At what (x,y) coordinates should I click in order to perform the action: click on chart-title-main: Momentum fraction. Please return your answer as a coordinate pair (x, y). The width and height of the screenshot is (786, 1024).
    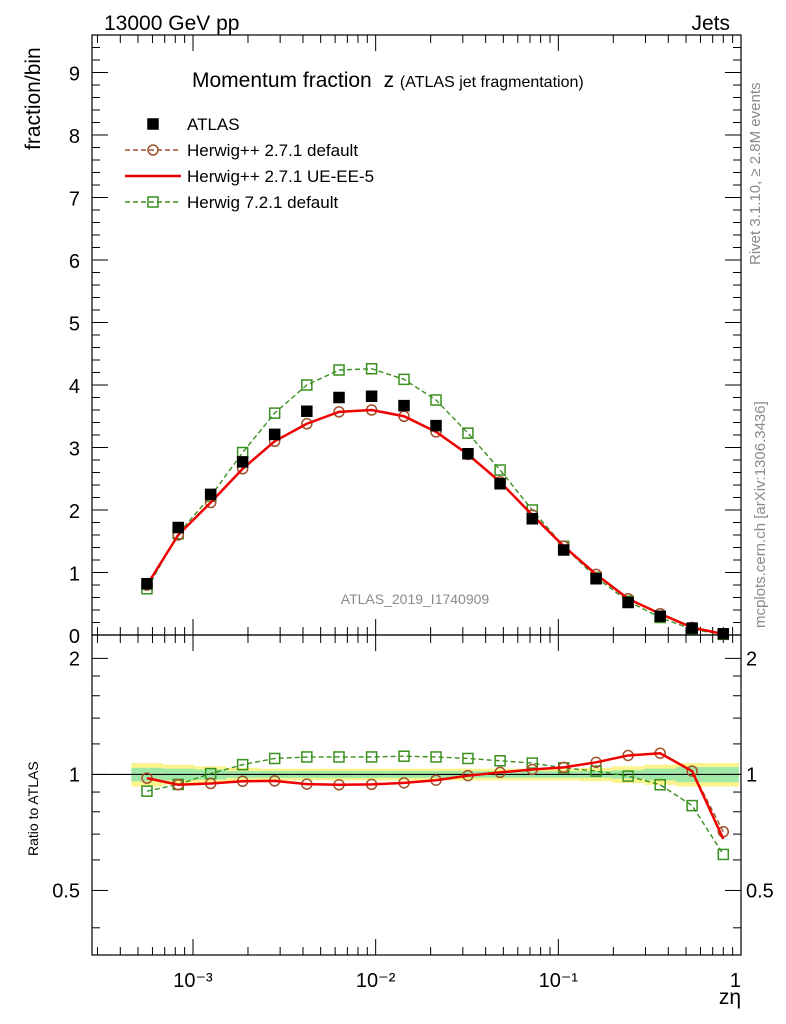
    Looking at the image, I should click on (282, 80).